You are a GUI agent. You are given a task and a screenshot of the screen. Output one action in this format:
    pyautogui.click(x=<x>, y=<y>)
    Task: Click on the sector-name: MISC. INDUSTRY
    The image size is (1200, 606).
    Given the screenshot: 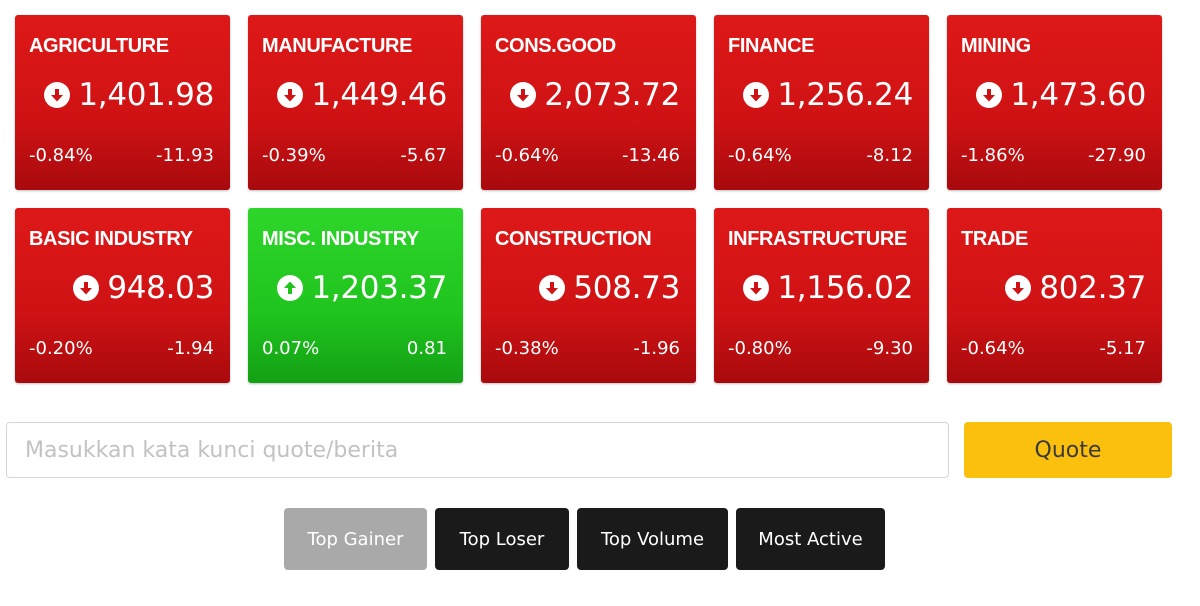 What is the action you would take?
    pyautogui.click(x=340, y=239)
    